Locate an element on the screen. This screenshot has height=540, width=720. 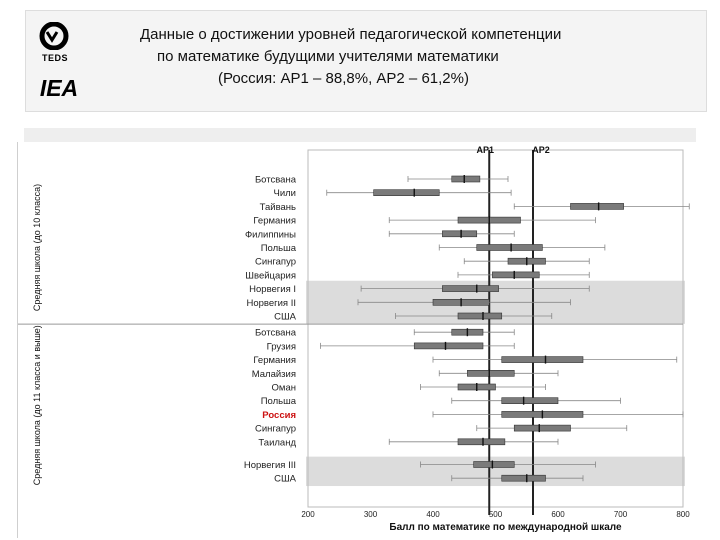
g2-row-3-label: Германия is located at coordinates (274, 360).